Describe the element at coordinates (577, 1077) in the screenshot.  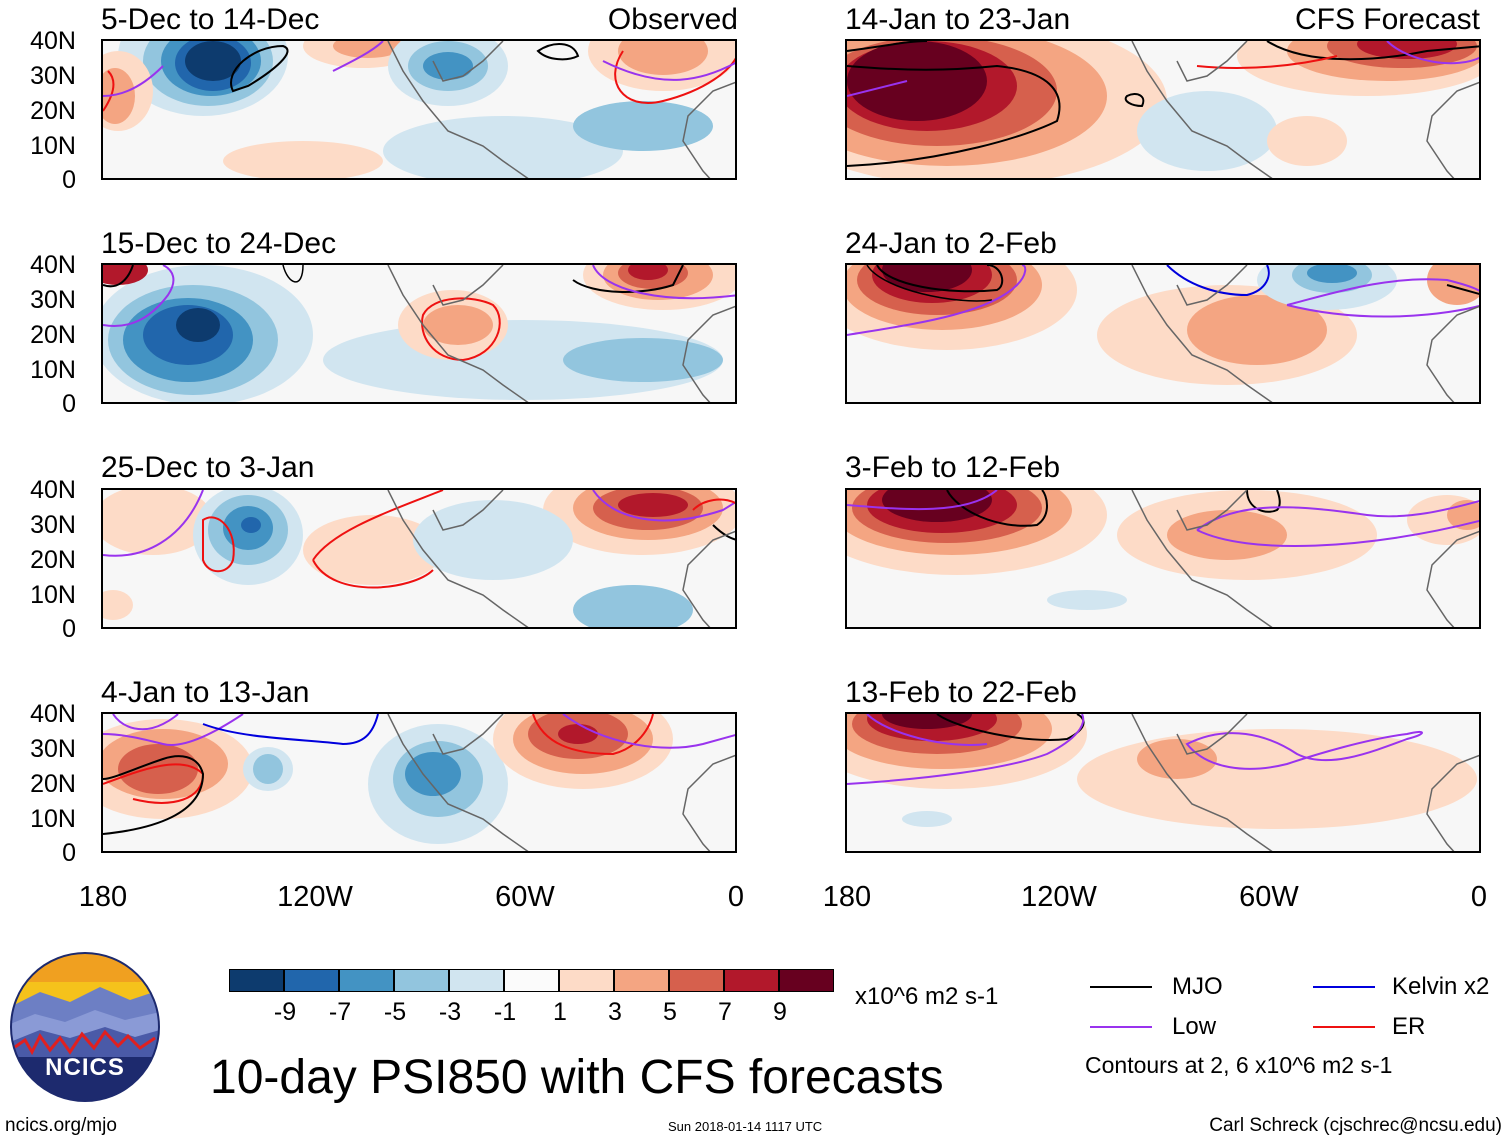
I see `figure-title: 10-day PSI850 with CFS forecasts` at that location.